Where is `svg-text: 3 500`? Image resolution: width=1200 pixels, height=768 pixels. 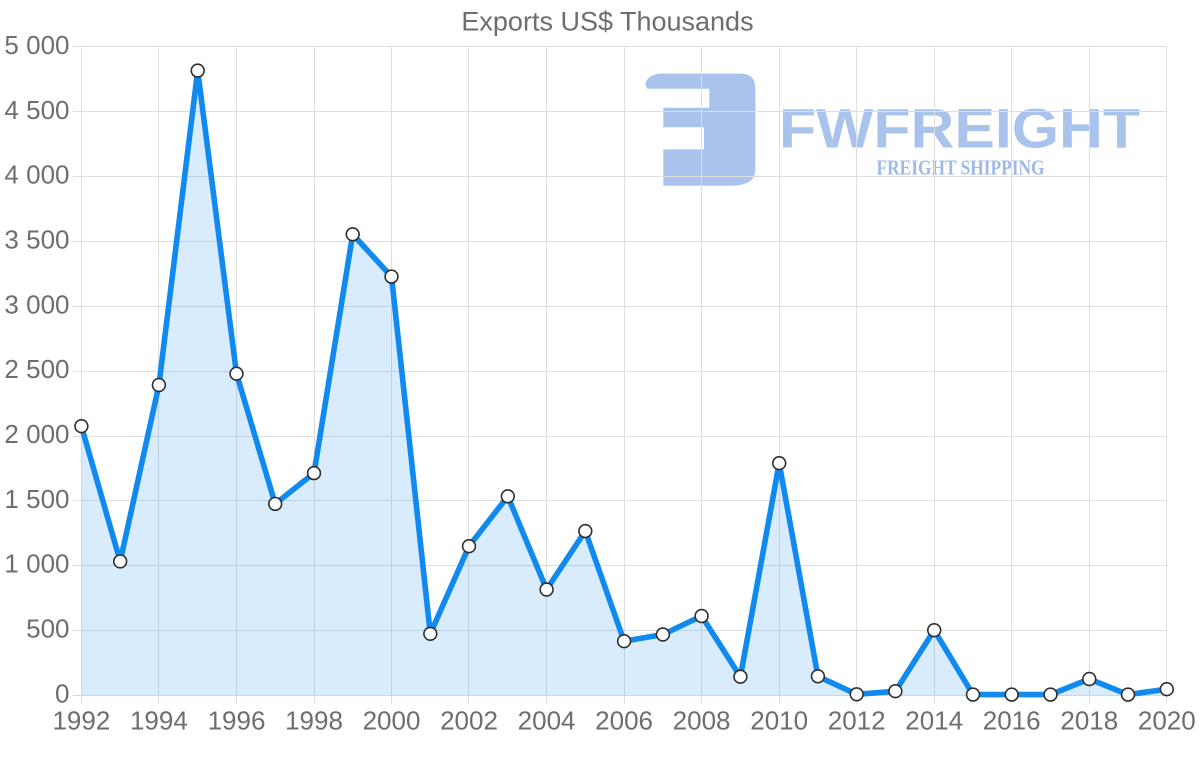
svg-text: 3 500 is located at coordinates (36, 240).